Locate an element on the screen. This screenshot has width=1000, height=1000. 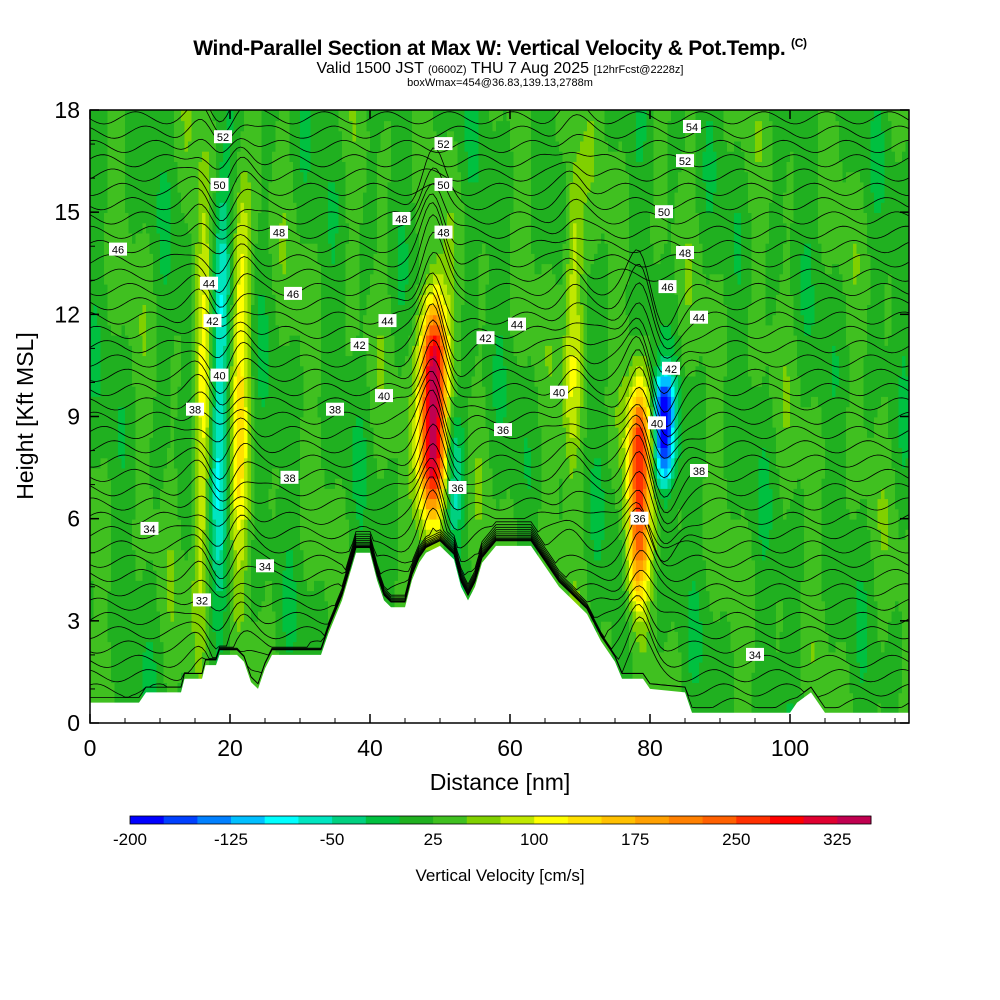
x-tick-label: 20 is located at coordinates (230, 748).